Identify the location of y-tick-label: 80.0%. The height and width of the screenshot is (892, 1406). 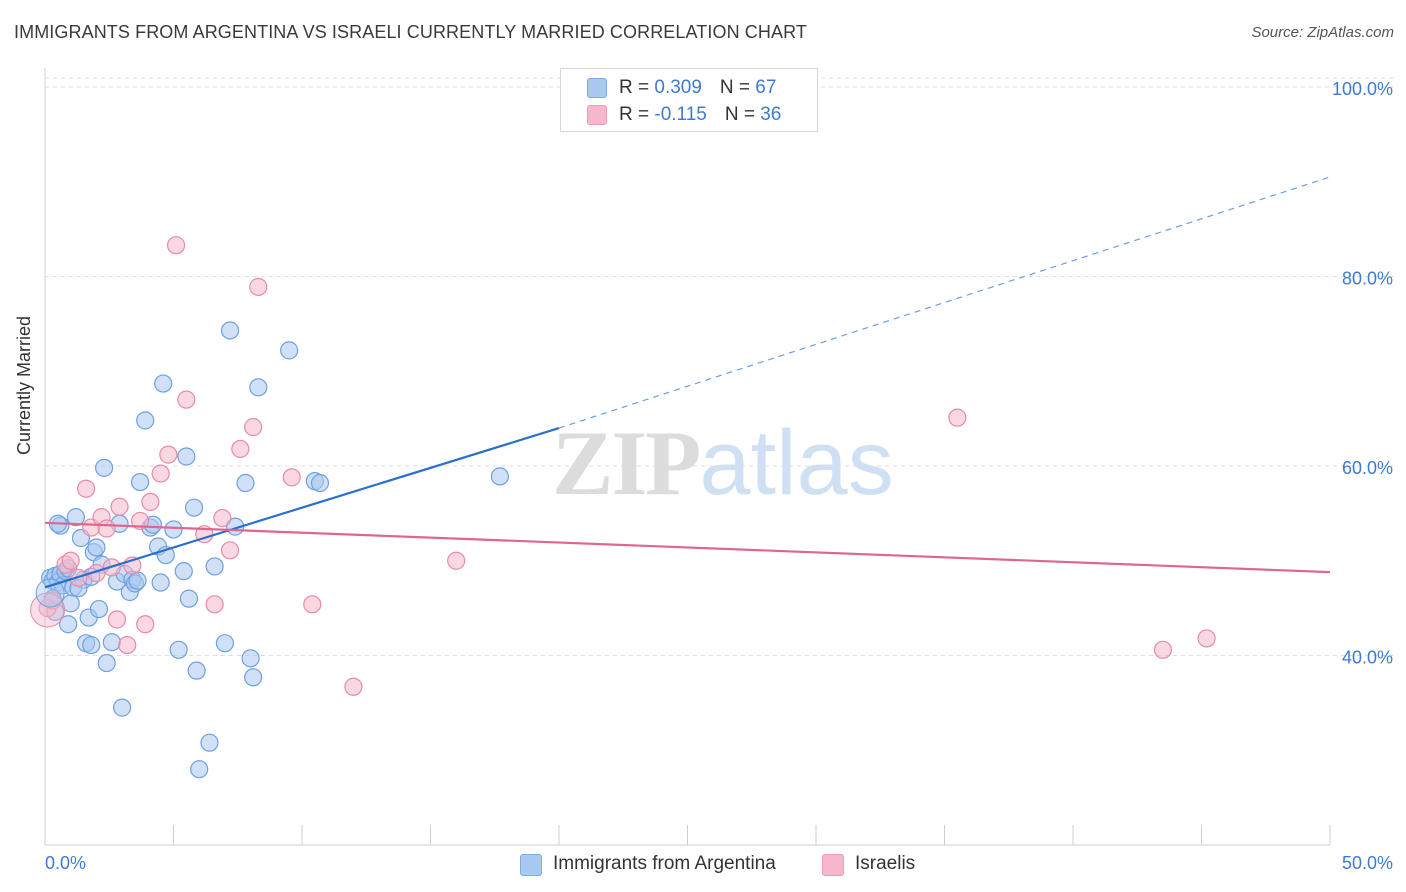
(1367, 278).